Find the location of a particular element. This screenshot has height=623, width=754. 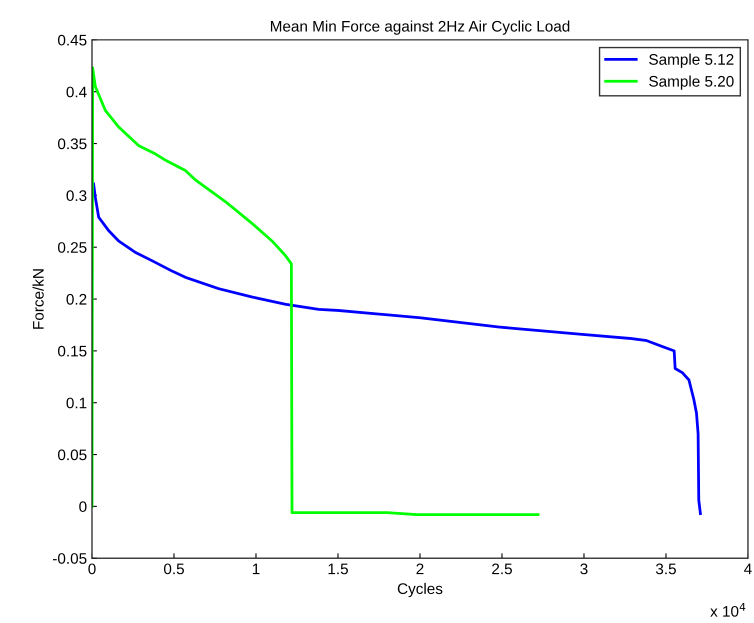

y-axis-title: Force/kN is located at coordinates (38, 299).